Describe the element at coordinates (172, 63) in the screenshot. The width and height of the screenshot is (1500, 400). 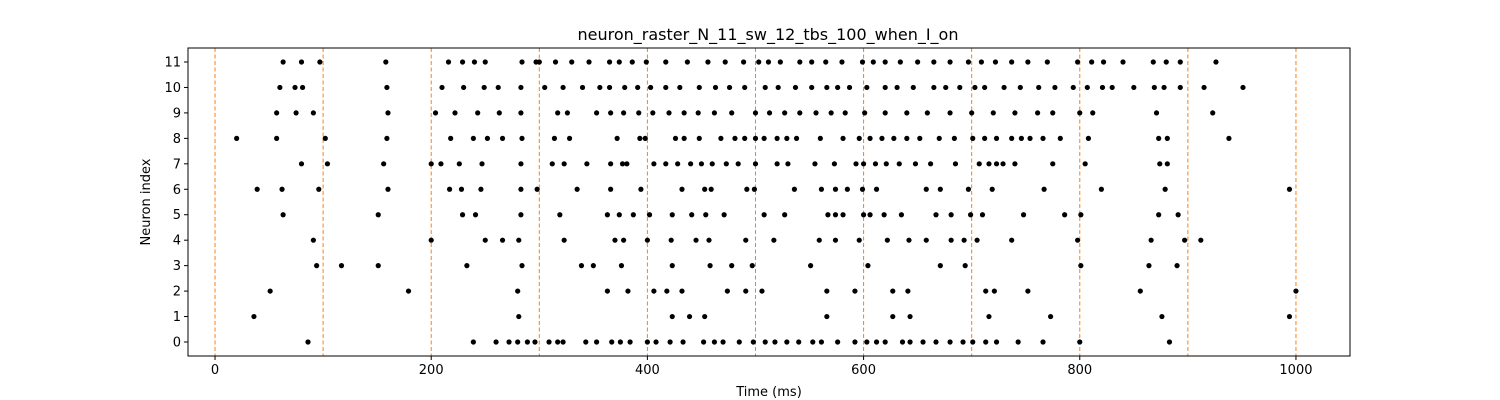
I see `y-tick-label: 11` at that location.